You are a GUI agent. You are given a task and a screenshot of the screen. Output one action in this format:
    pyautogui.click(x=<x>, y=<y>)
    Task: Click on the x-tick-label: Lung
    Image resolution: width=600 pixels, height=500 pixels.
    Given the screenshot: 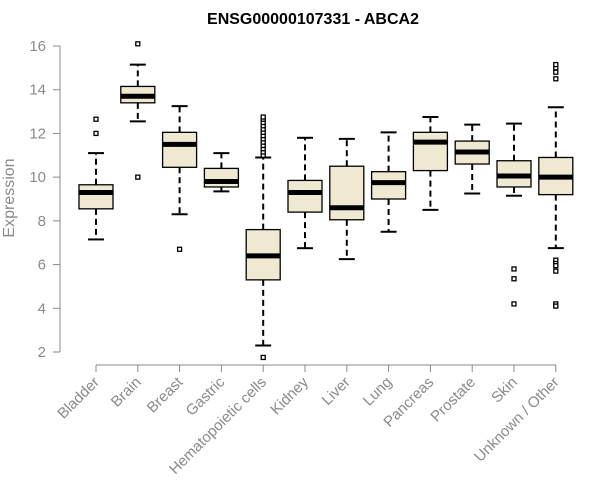 What is the action you would take?
    pyautogui.click(x=378, y=392)
    